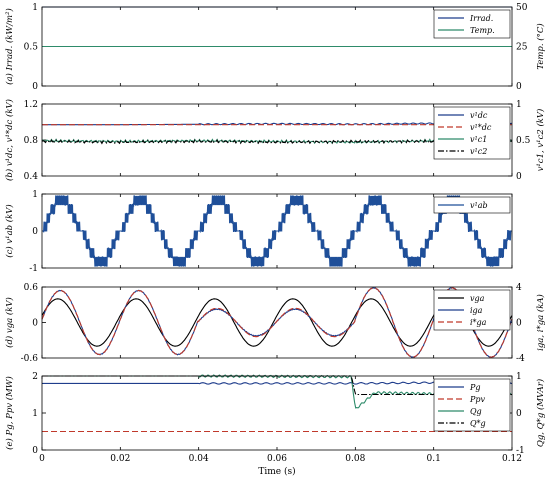  Describe the element at coordinates (9, 413) in the screenshot. I see `y-axis-label: (e) Pg, Ppv (MW)` at that location.